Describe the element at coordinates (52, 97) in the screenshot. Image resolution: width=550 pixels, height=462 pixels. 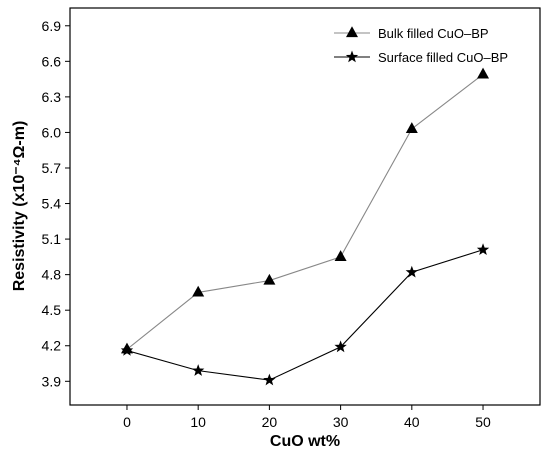
I see `y-tick-label: 6.3` at that location.